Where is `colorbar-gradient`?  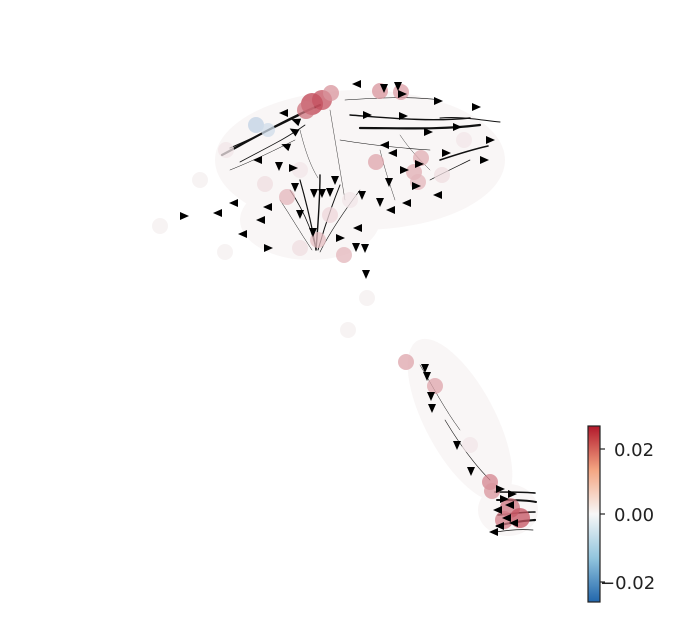
colorbar-gradient is located at coordinates (594, 514).